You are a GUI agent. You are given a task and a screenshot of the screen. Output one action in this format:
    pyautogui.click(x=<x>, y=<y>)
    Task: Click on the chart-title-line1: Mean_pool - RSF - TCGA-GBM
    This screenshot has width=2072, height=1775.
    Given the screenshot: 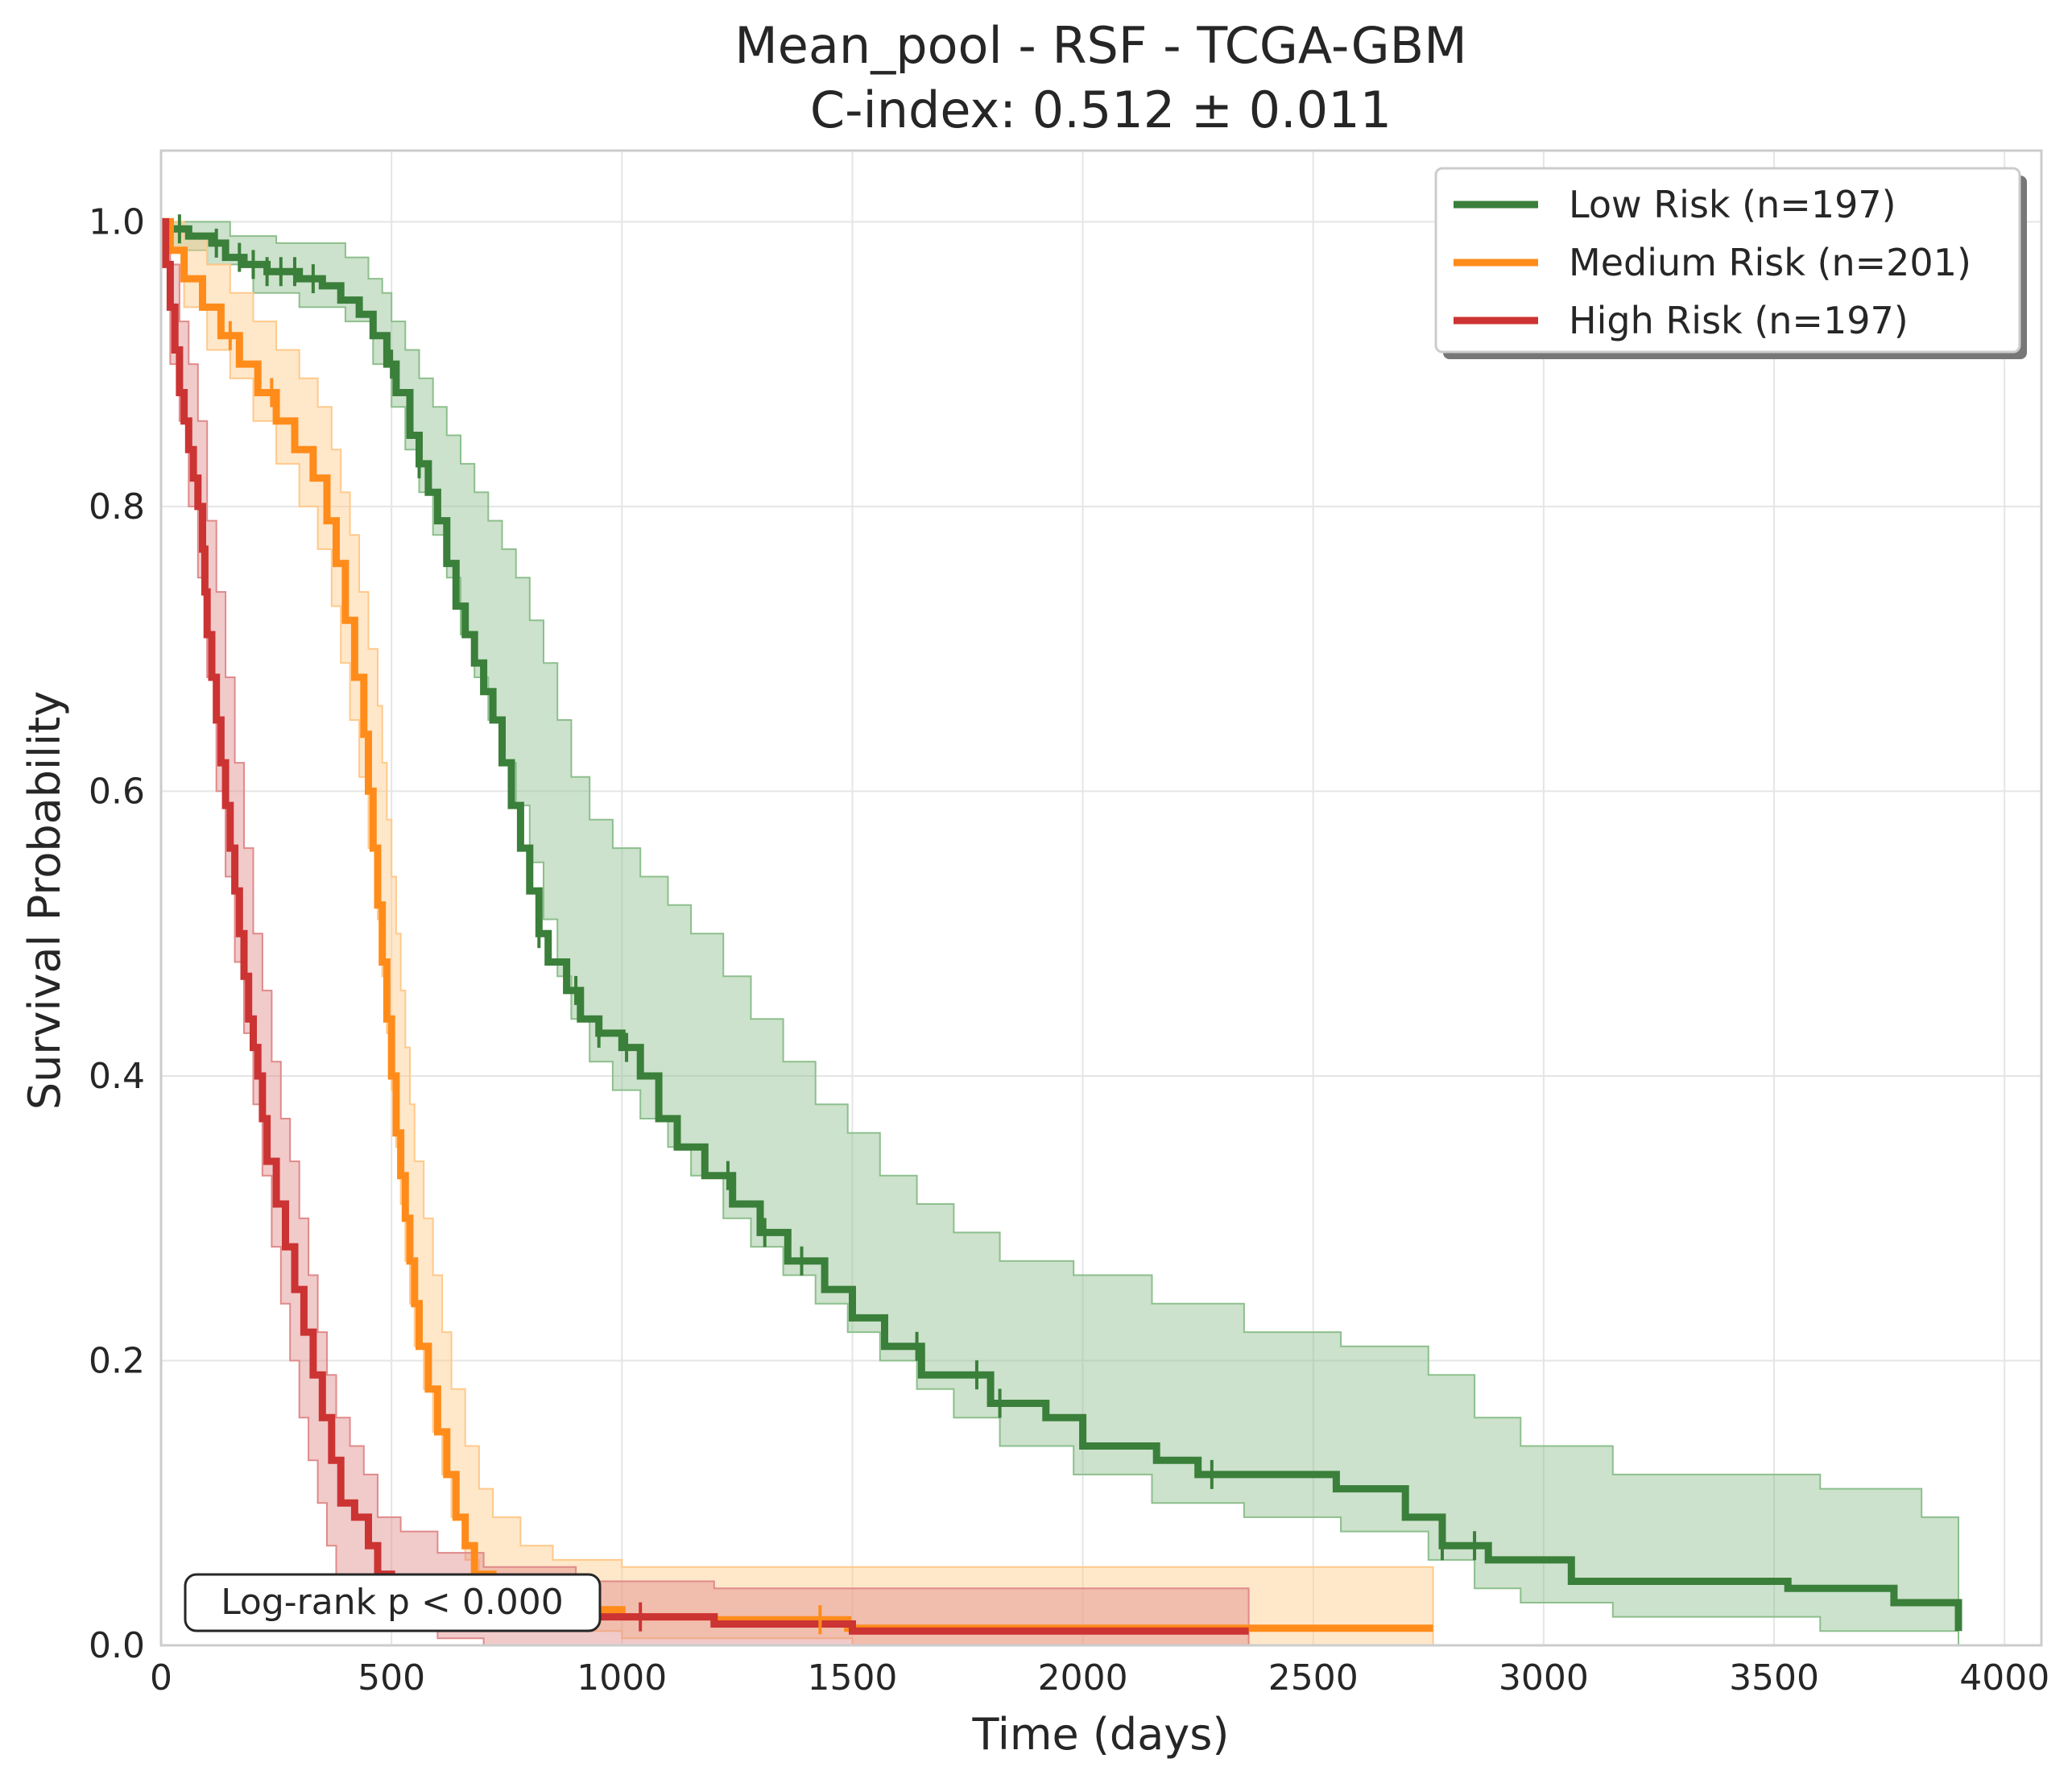 What is the action you would take?
    pyautogui.click(x=1100, y=45)
    